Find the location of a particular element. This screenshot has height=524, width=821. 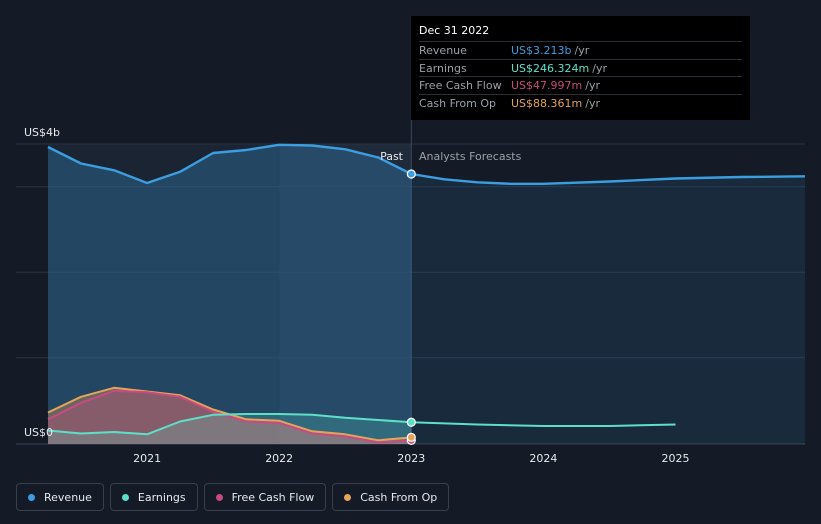

tooltip-label: Cash From Op is located at coordinates (458, 103).